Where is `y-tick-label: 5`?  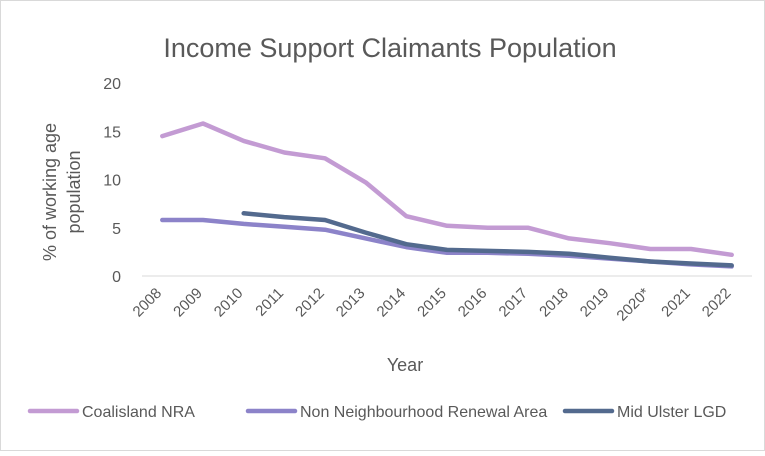 y-tick-label: 5 is located at coordinates (116, 229).